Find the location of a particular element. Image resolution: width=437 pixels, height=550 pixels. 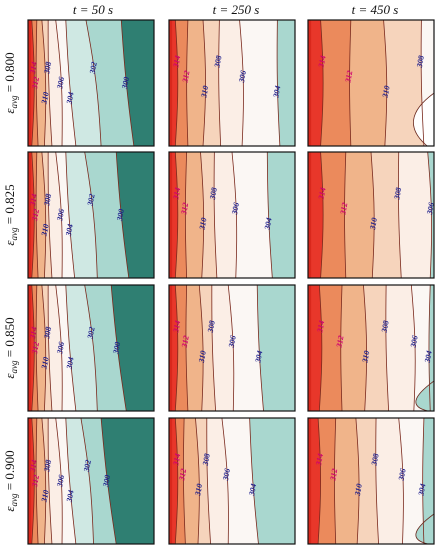

row-label-1: εavg = 0.800 is located at coordinates (10, 82).